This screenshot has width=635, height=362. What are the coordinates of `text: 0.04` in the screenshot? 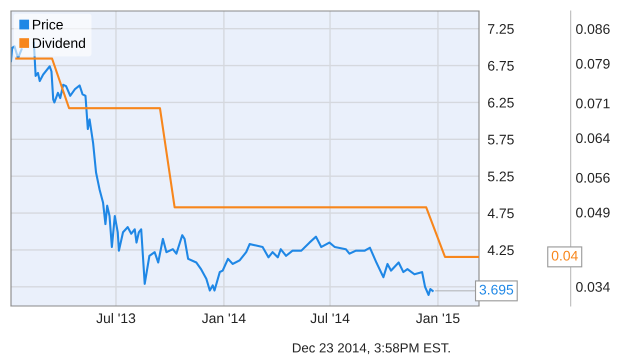 It's located at (565, 255).